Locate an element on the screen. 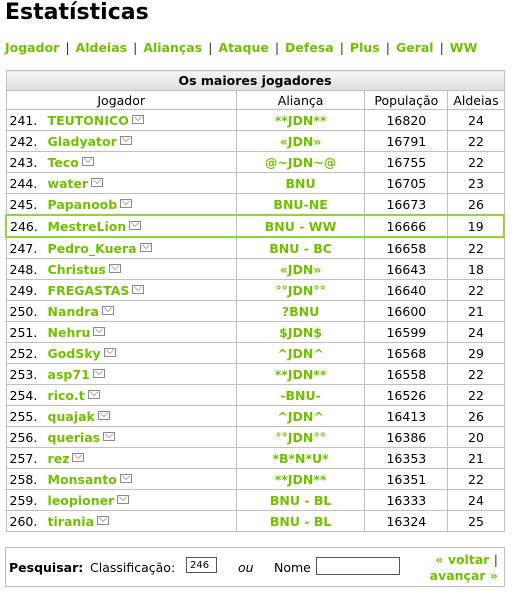  player-cell: GodSky is located at coordinates (142, 353).